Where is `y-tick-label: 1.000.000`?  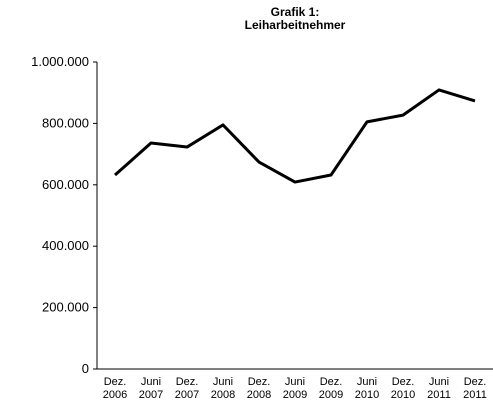
y-tick-label: 1.000.000 is located at coordinates (60, 61).